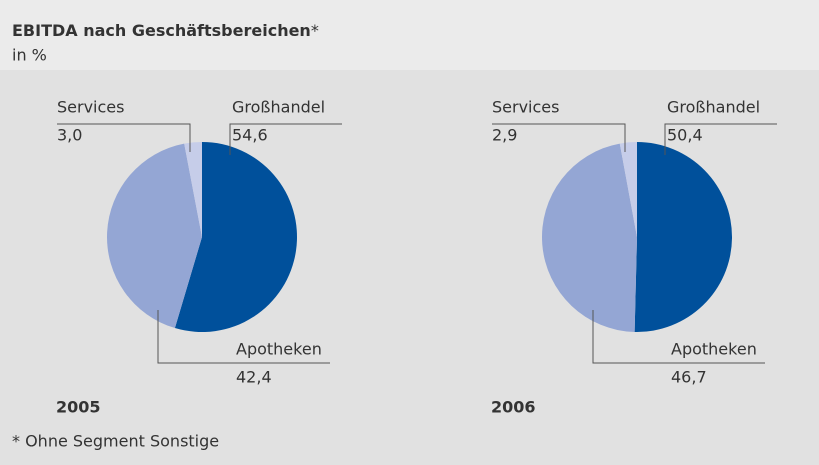 Image resolution: width=819 pixels, height=465 pixels. What do you see at coordinates (315, 30) in the screenshot?
I see `title-mark: *` at bounding box center [315, 30].